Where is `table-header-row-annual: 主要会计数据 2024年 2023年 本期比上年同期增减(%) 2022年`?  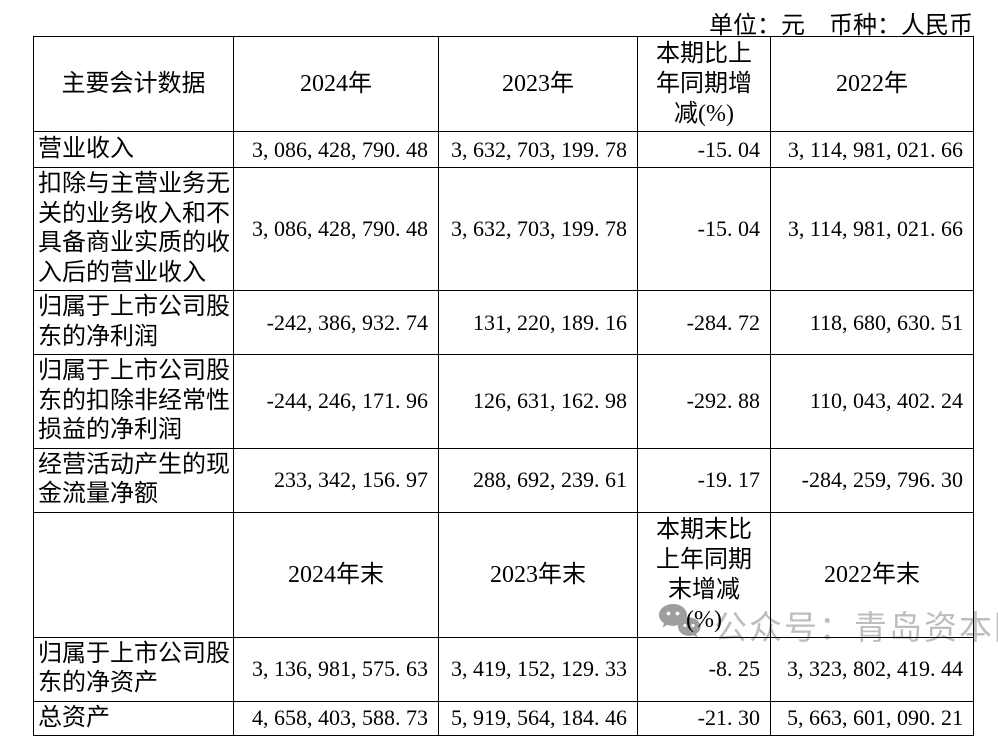 table-header-row-annual: 主要会计数据 2024年 2023年 本期比上年同期增减(%) 2022年 is located at coordinates (503, 84).